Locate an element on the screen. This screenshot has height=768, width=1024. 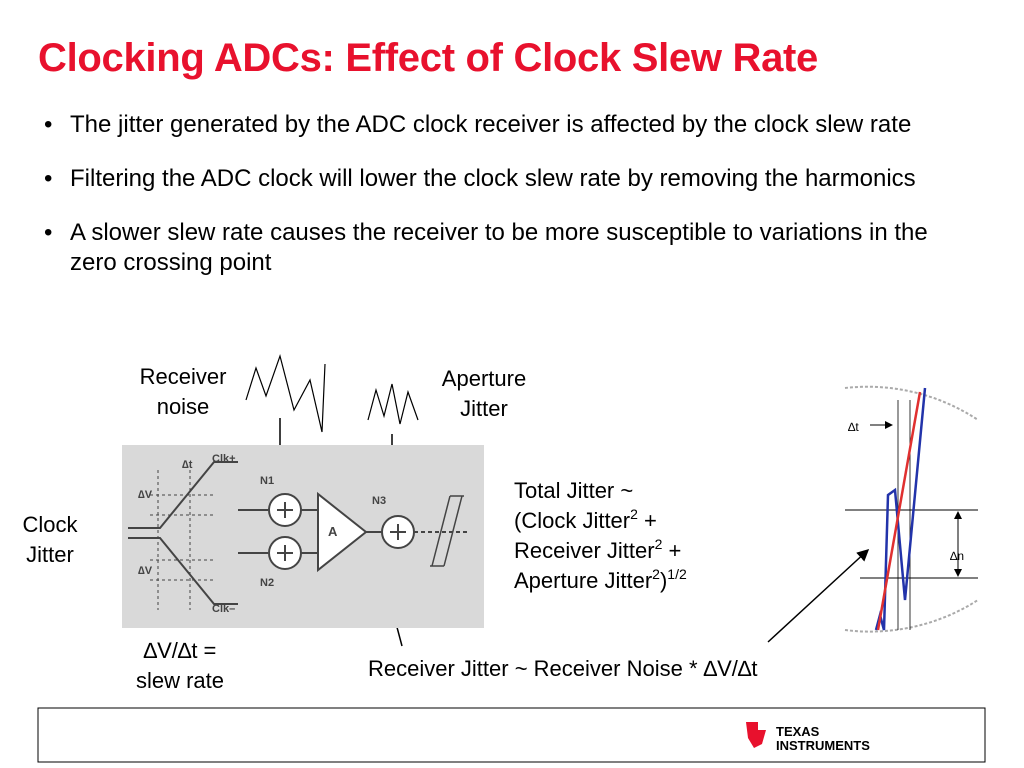
formula-line: (Clock Jitter2 + is located at coordinates (600, 521).